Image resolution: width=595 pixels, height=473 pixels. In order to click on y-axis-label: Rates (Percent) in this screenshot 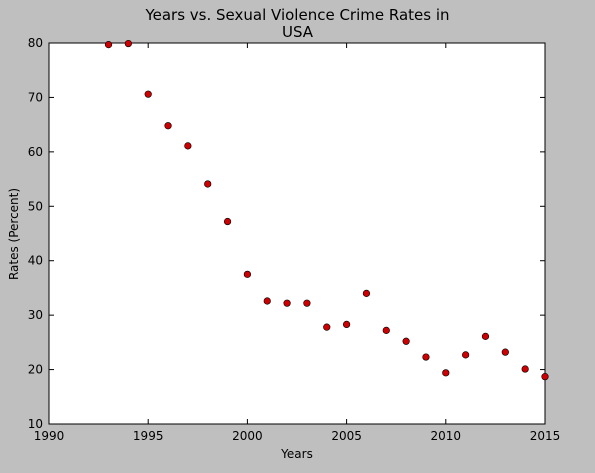, I will do `click(14, 234)`.